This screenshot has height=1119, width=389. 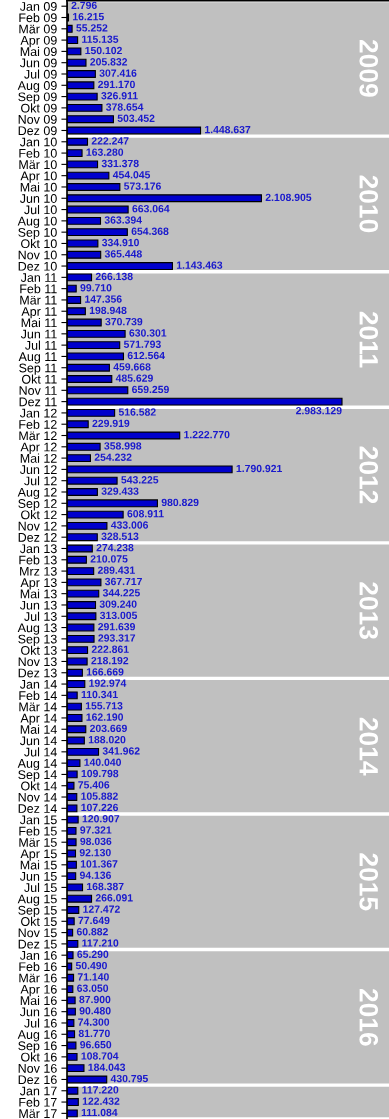 I want to click on y-tick-label: Feb 17, so click(x=38, y=1102).